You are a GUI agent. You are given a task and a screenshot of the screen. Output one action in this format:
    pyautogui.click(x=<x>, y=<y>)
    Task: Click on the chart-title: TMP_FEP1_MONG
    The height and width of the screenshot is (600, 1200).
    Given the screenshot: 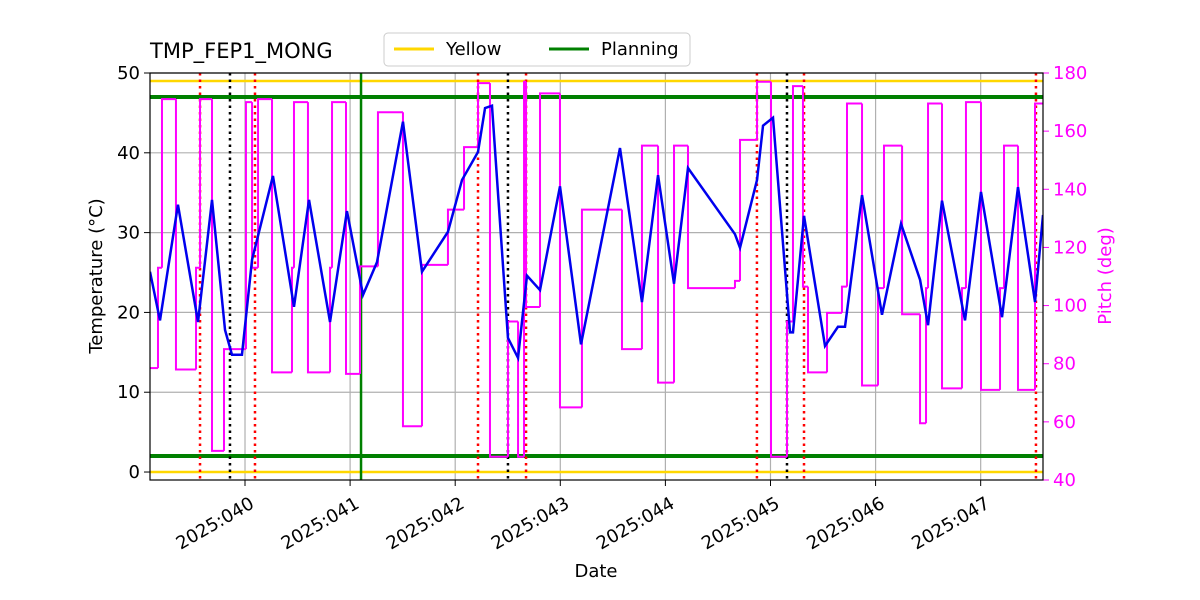 What is the action you would take?
    pyautogui.click(x=241, y=51)
    